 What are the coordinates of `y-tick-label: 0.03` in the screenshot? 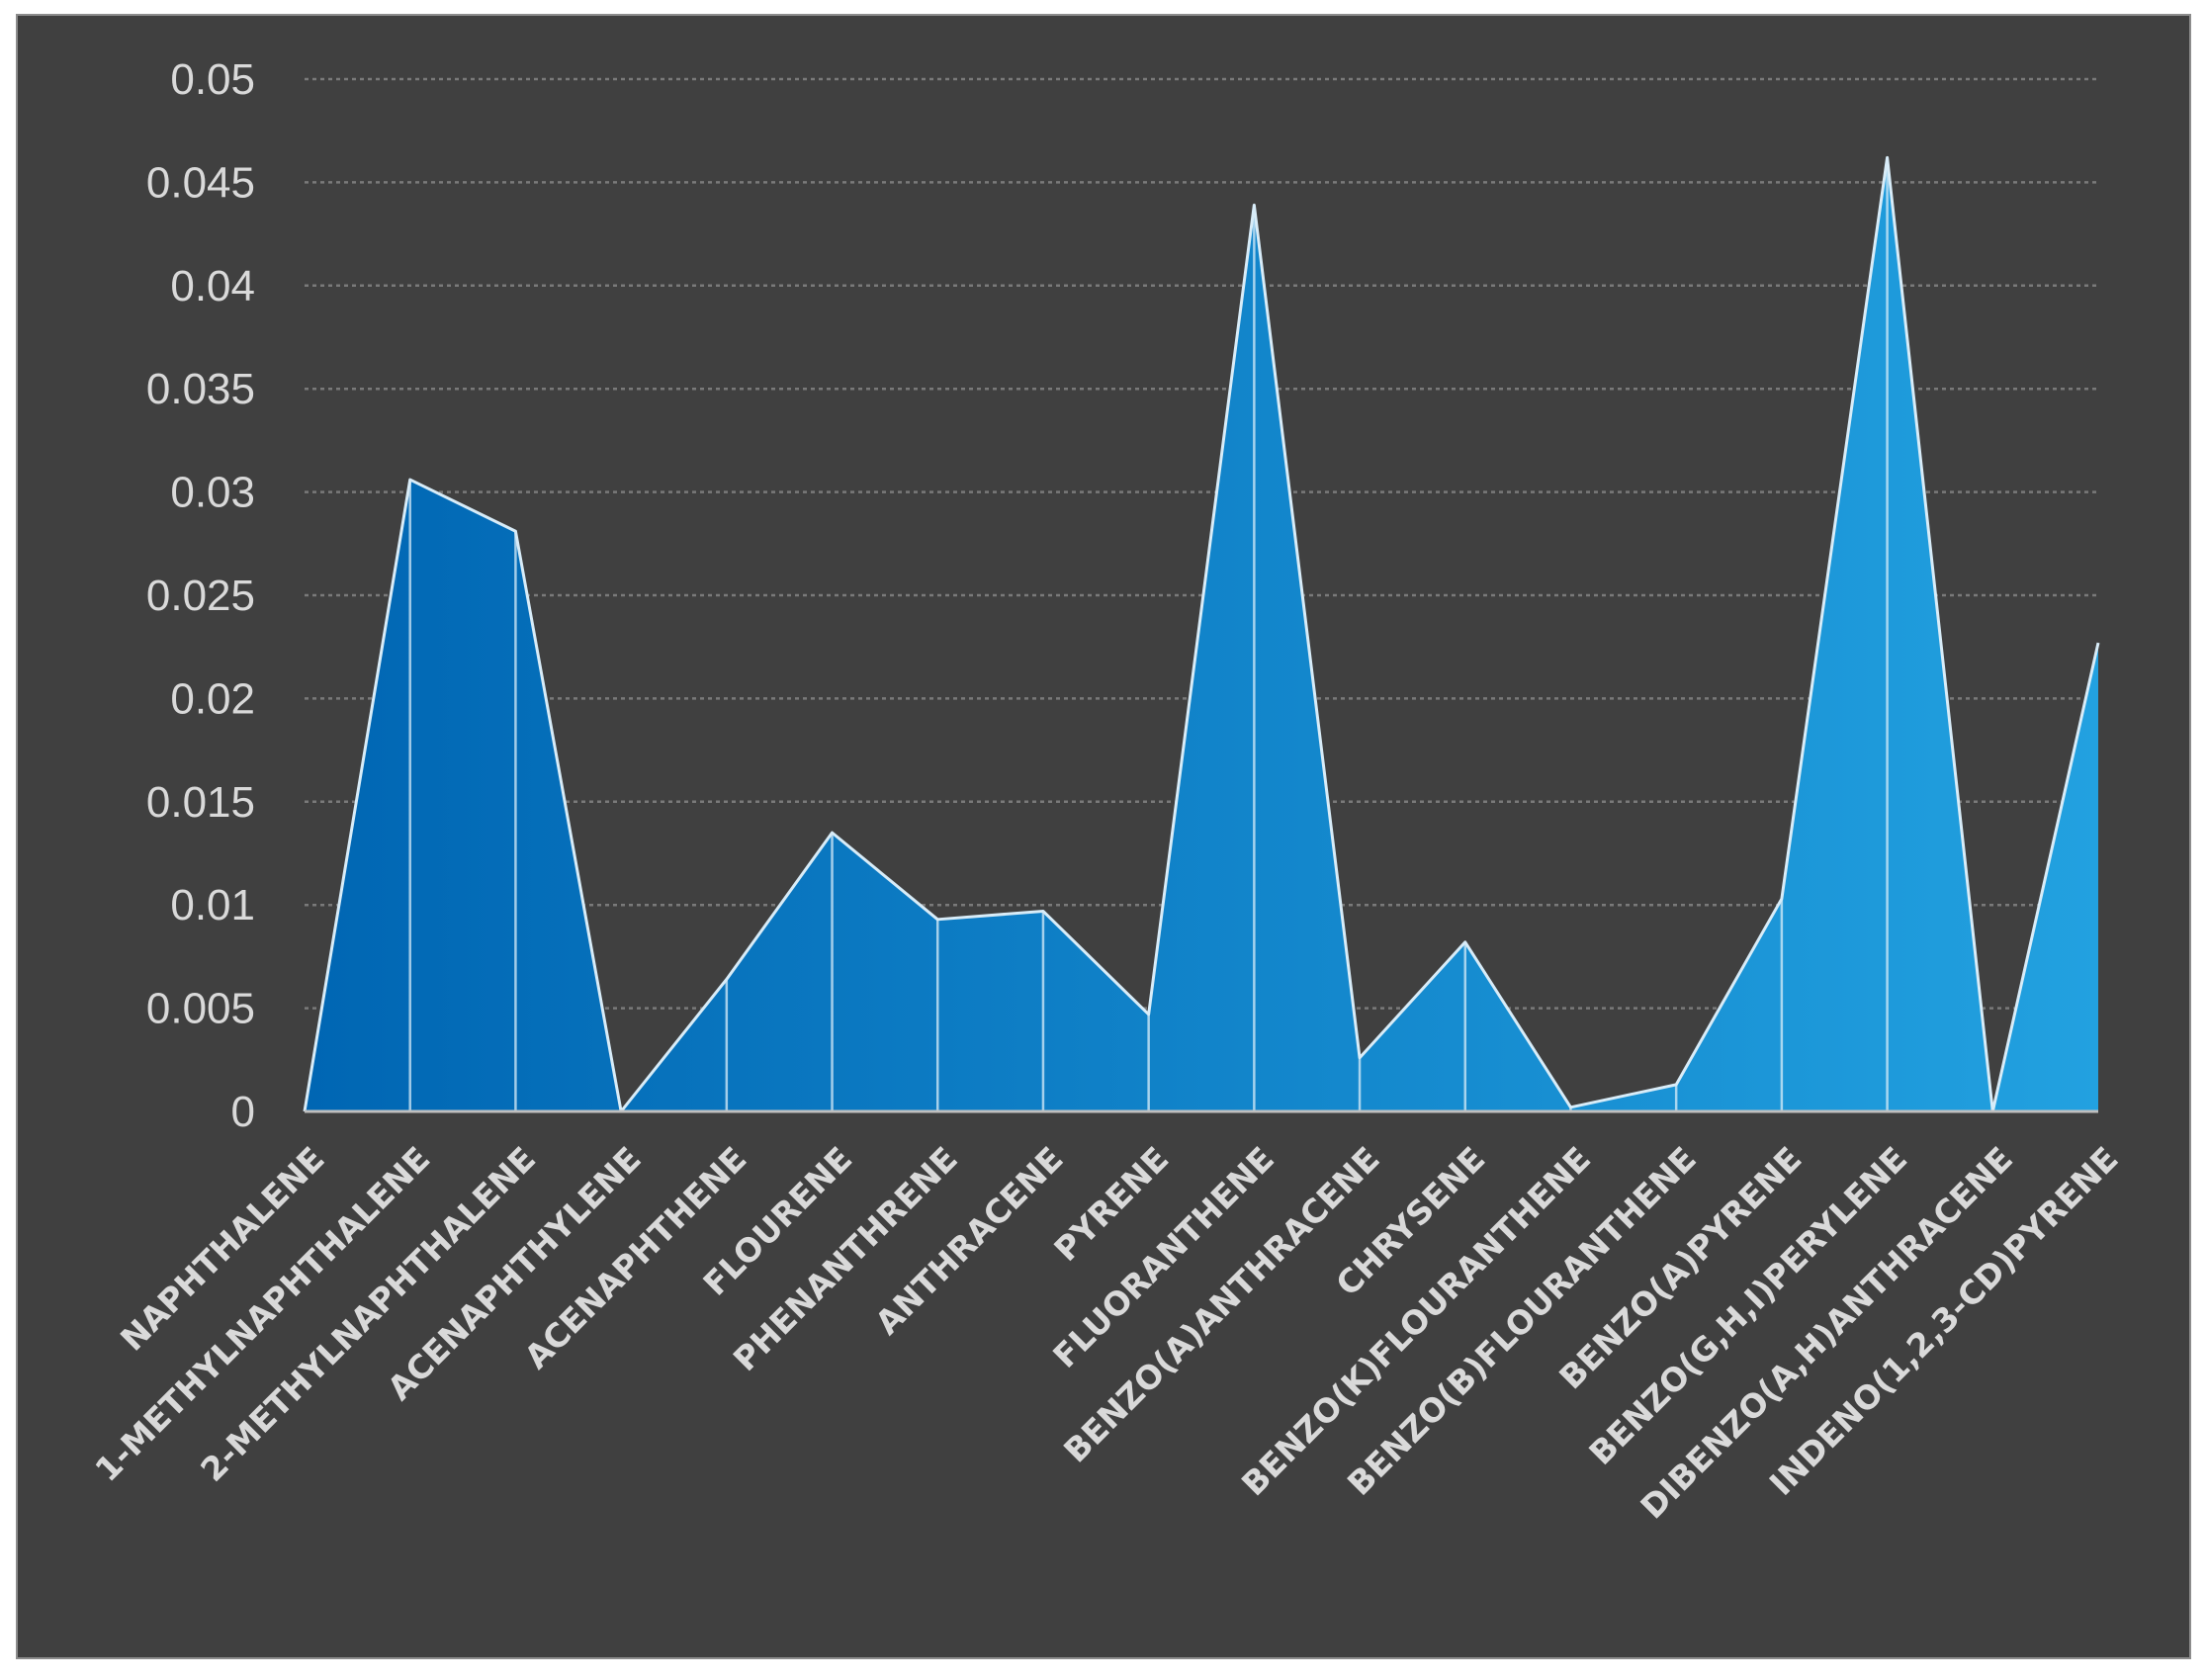 It's located at (212, 493).